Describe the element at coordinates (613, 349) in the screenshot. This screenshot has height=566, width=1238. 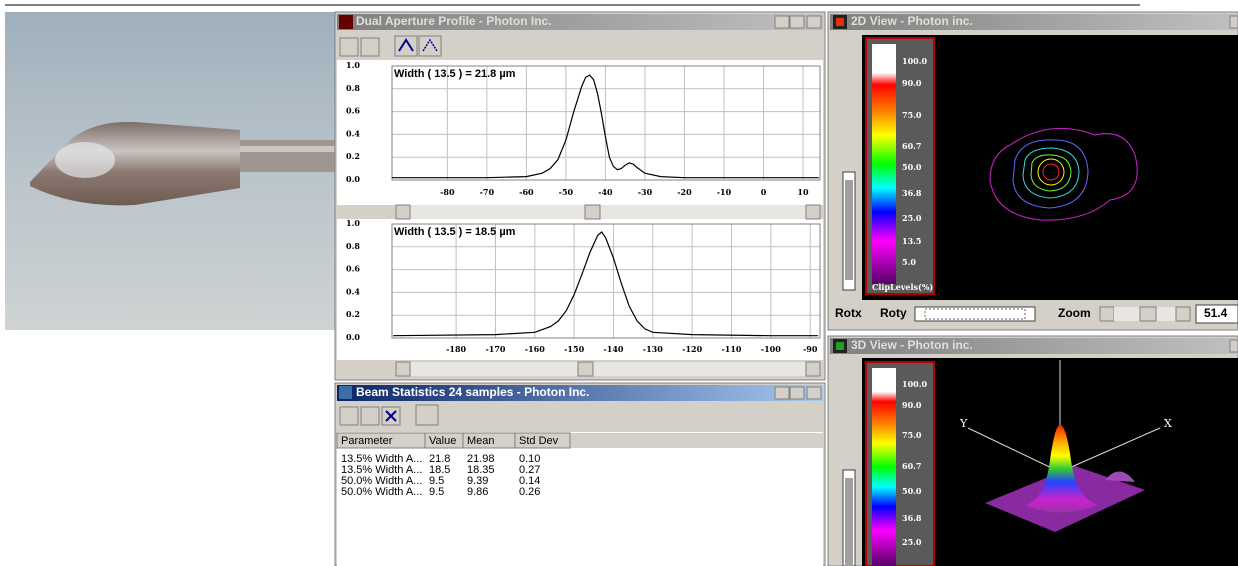
I see `x-tick-label: -140` at that location.